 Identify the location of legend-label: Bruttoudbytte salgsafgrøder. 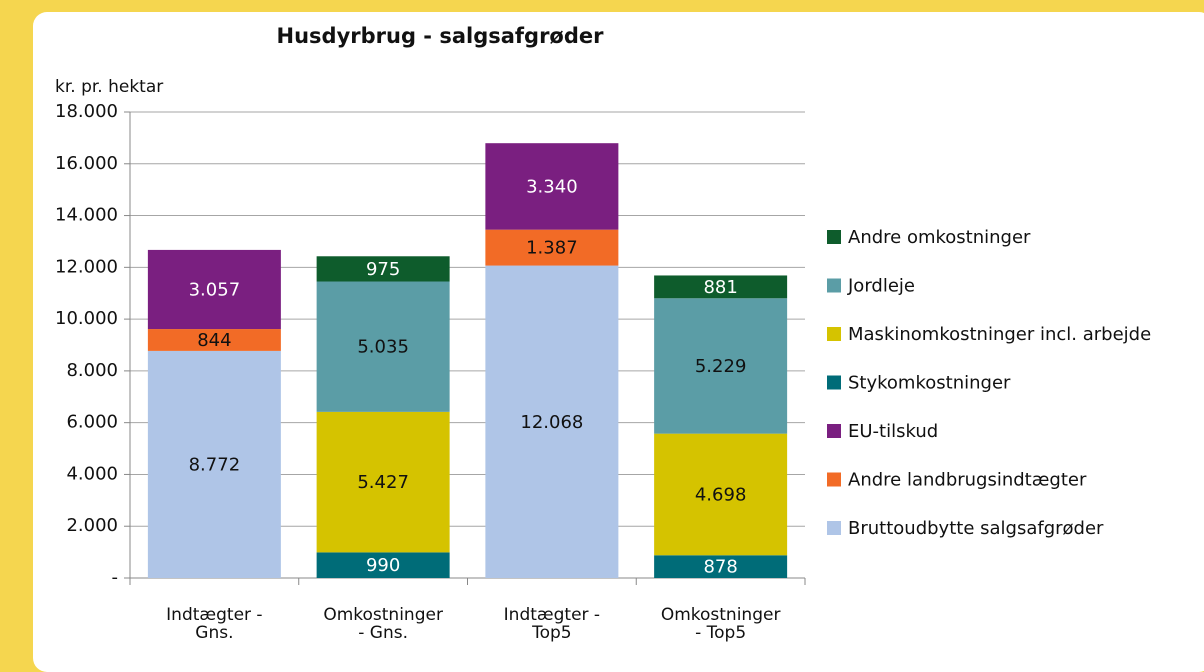
(976, 528).